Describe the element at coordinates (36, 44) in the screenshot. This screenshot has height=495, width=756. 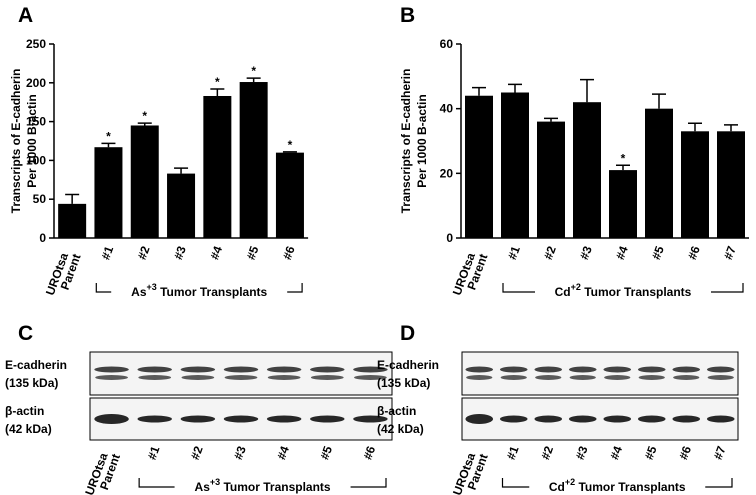
I see `y-tick-label: 250` at that location.